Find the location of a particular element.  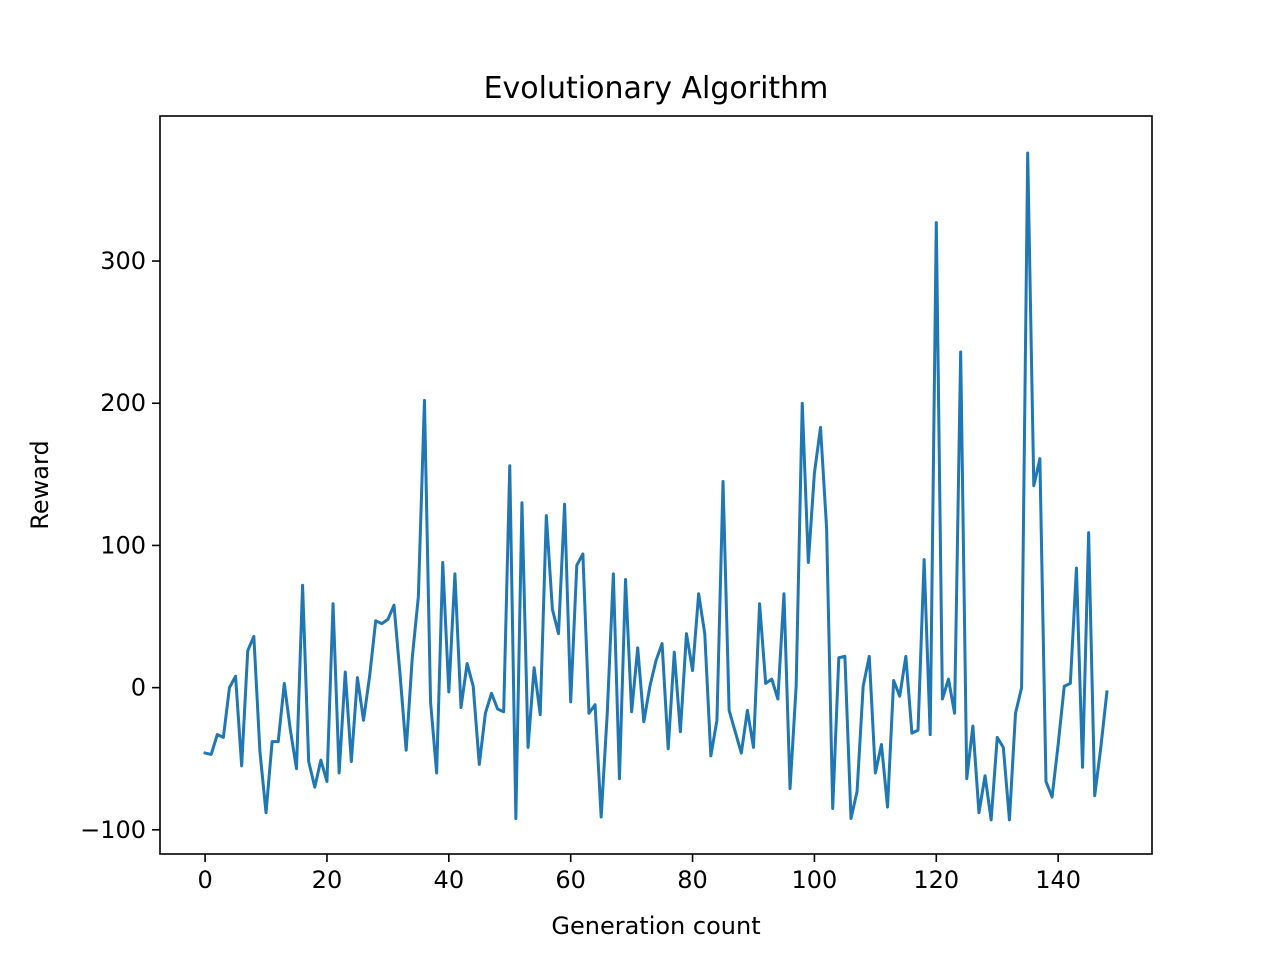

x-axis-label: Generation count is located at coordinates (655, 926).